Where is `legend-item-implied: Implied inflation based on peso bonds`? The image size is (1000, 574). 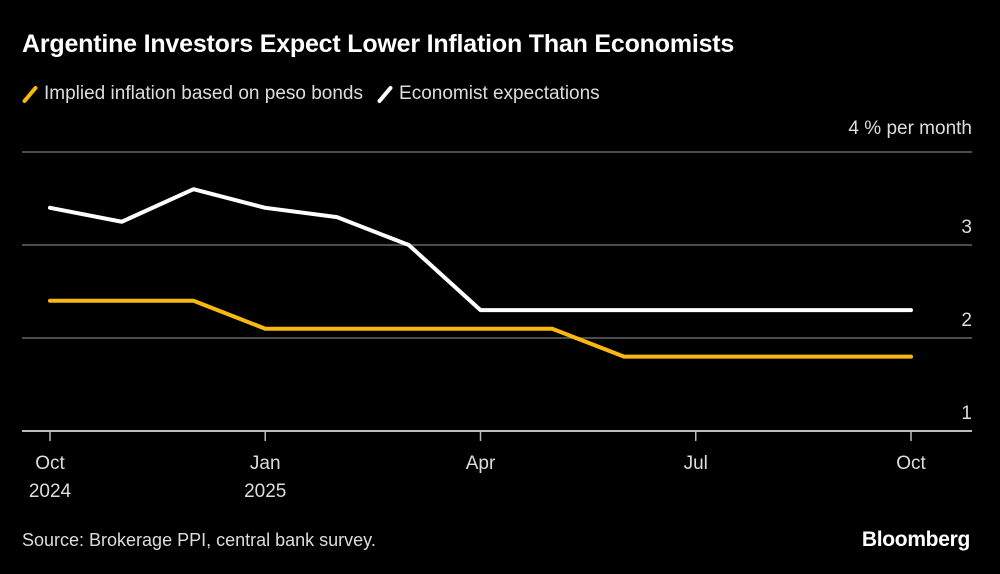
legend-item-implied: Implied inflation based on peso bonds is located at coordinates (192, 94).